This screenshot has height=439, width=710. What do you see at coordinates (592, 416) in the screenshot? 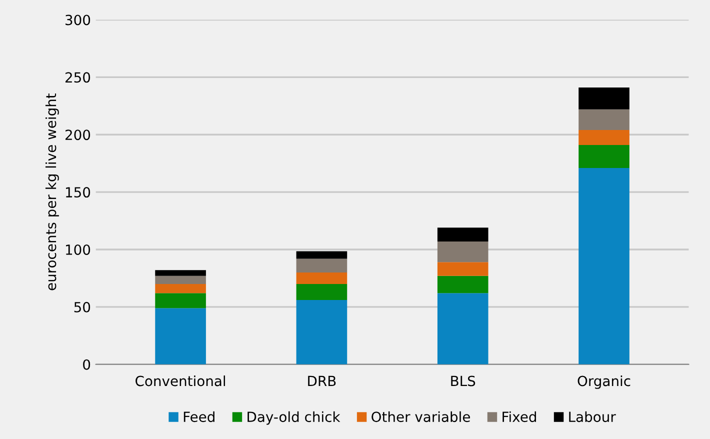
I see `legend-label: Labour` at bounding box center [592, 416].